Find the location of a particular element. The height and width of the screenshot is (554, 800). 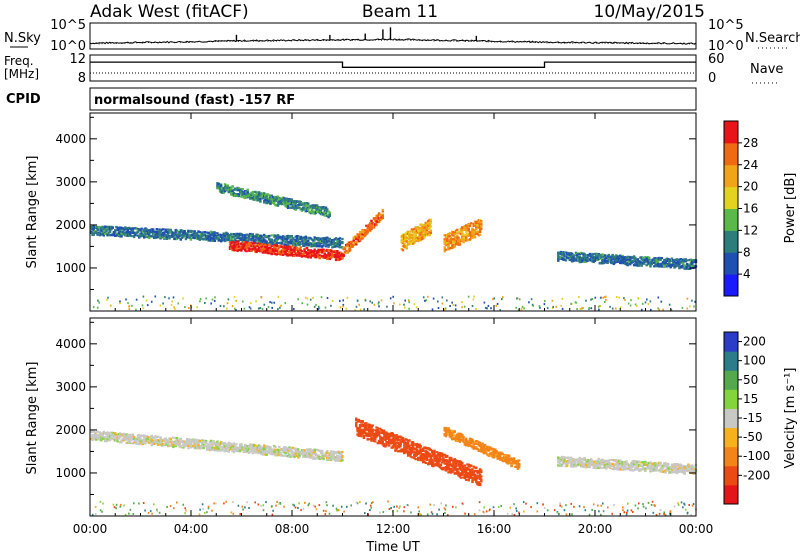

nave-tick-bottom: 0 is located at coordinates (712, 78).